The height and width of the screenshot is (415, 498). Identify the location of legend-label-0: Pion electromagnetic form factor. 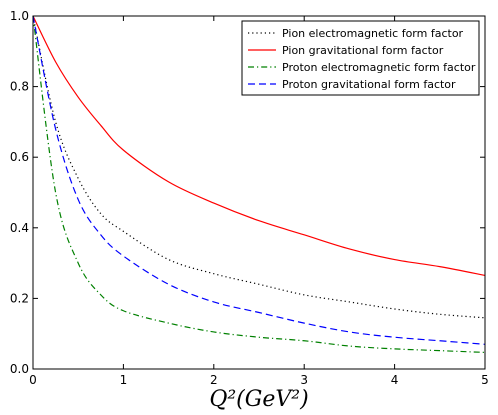
(373, 33).